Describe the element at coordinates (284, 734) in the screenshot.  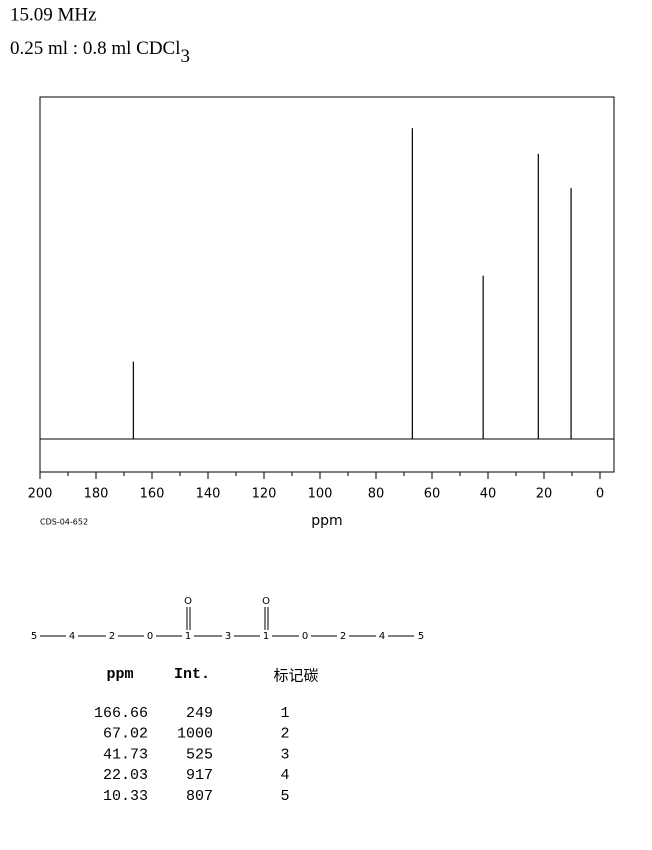
I see `carbon-cell: 2` at that location.